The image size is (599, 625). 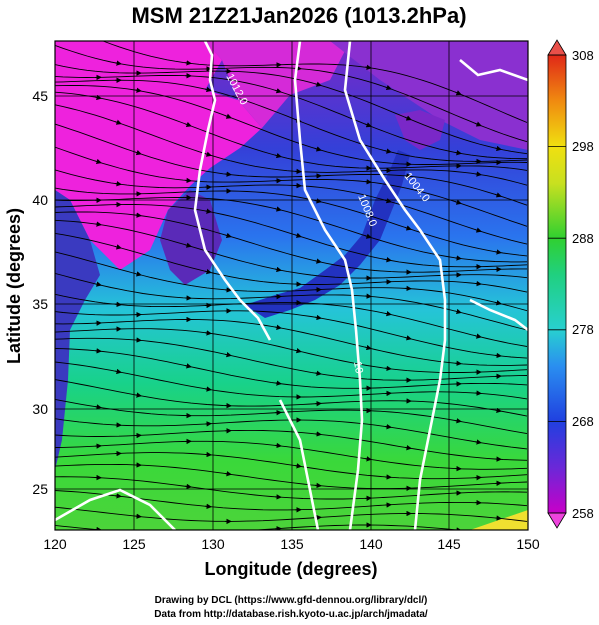 What do you see at coordinates (14, 286) in the screenshot?
I see `y-axis-label: Latitude (degrees)` at bounding box center [14, 286].